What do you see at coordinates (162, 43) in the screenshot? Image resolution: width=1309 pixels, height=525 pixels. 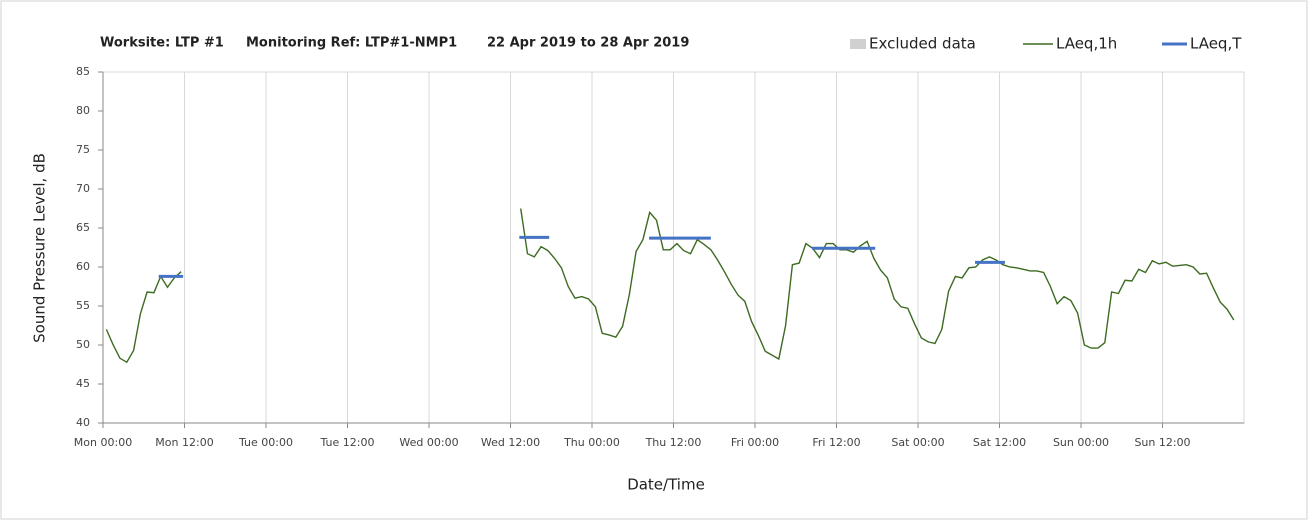 I see `title-worksite: Worksite: LTP #1` at bounding box center [162, 43].